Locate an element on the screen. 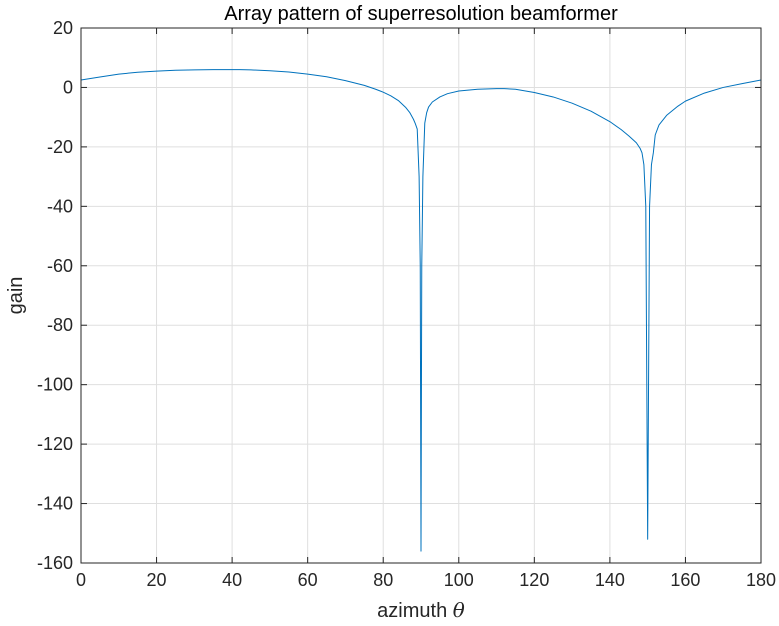  x-tick-label: 180 is located at coordinates (761, 580).